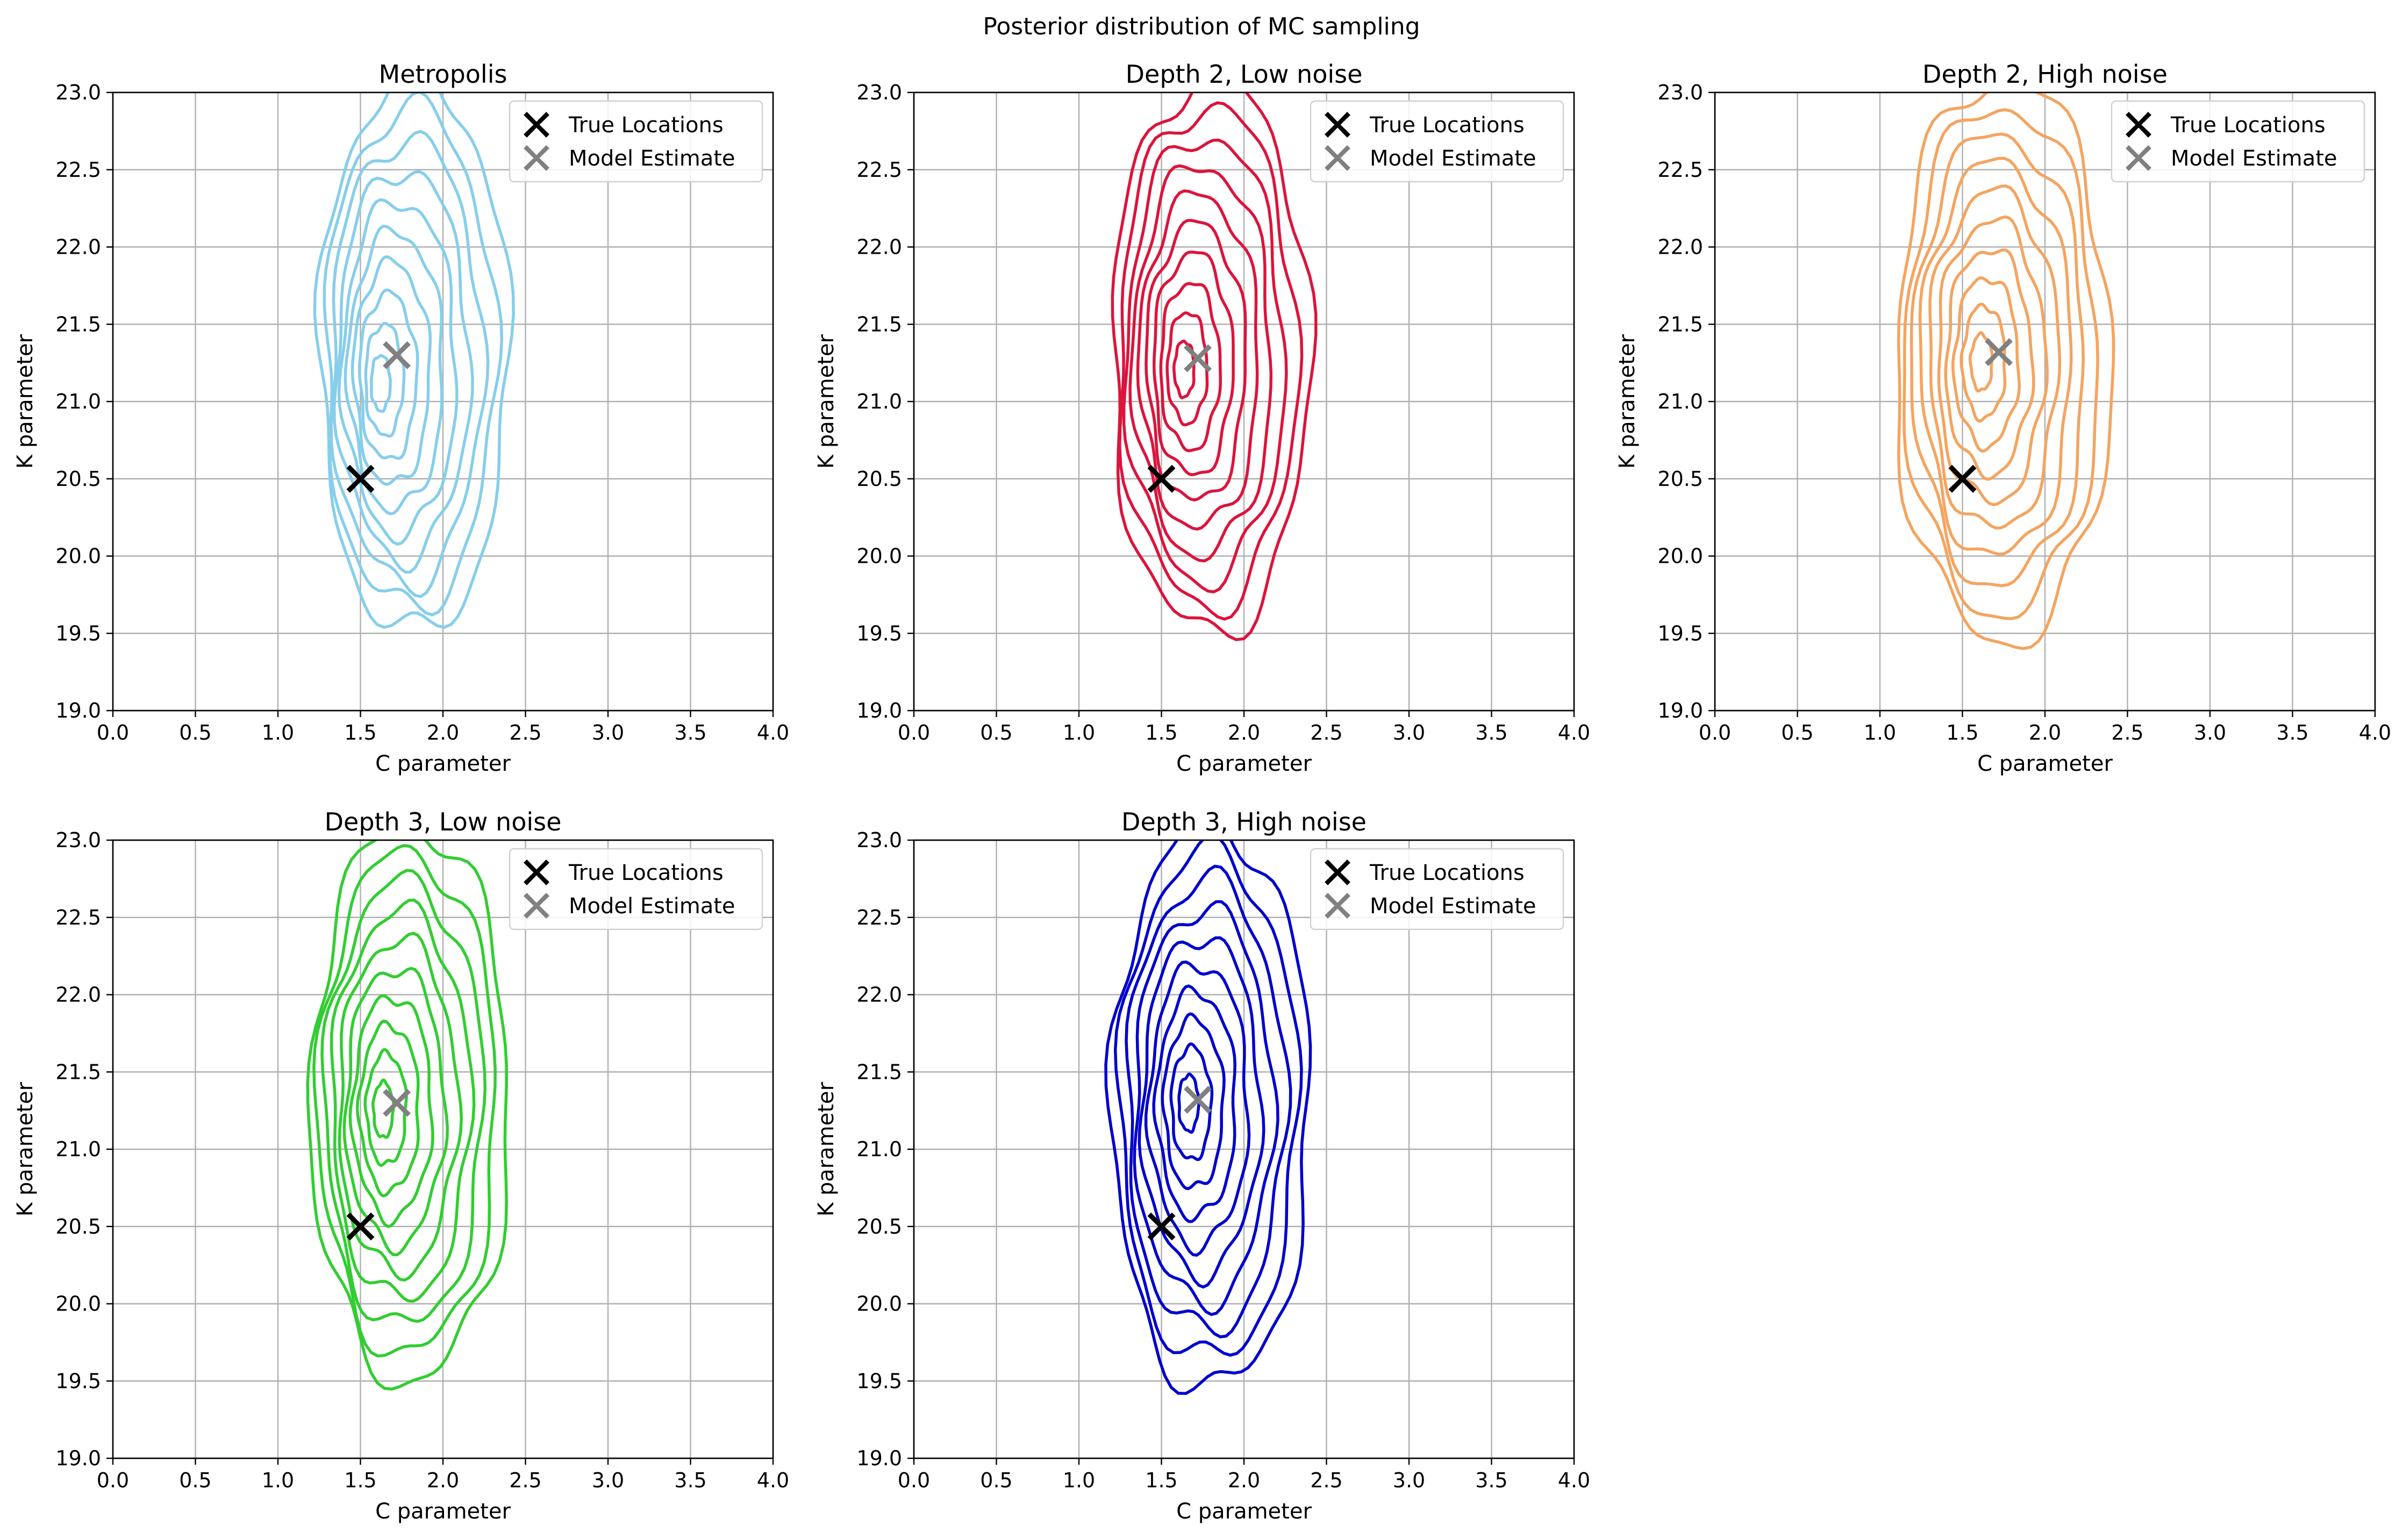 Image resolution: width=2403 pixels, height=1540 pixels. I want to click on x-axis-label: C parameter, so click(2045, 763).